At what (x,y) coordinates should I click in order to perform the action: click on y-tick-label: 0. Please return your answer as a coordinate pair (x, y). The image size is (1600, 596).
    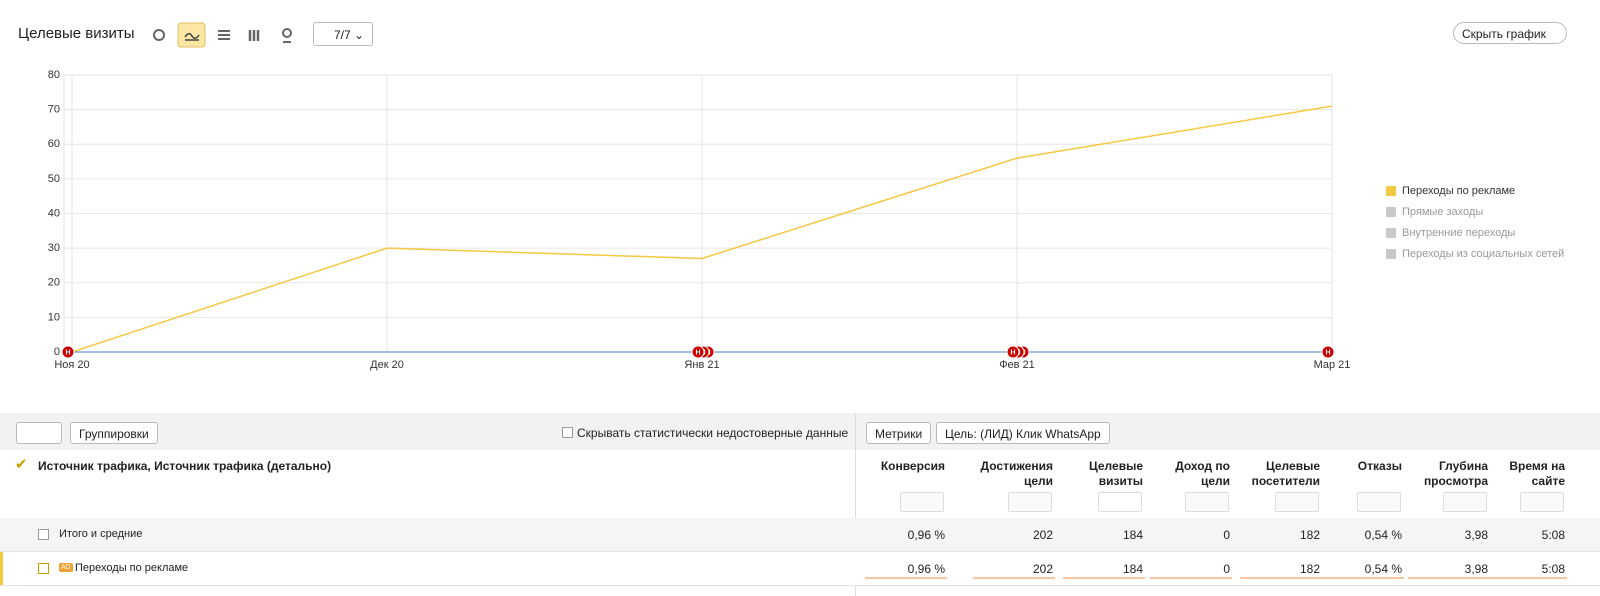
    Looking at the image, I should click on (57, 352).